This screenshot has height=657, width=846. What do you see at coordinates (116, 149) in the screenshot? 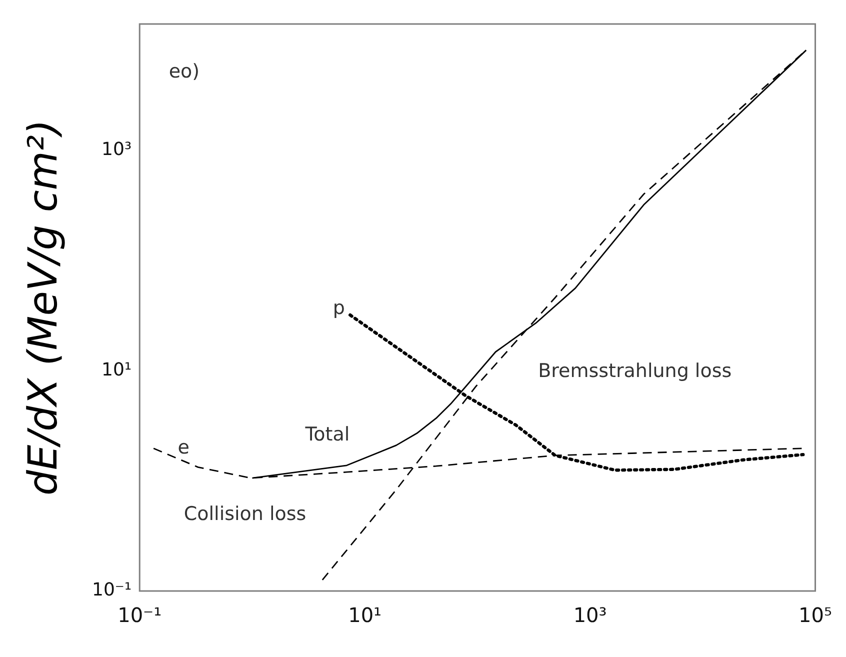
I see `y-tick-label: 10³` at bounding box center [116, 149].